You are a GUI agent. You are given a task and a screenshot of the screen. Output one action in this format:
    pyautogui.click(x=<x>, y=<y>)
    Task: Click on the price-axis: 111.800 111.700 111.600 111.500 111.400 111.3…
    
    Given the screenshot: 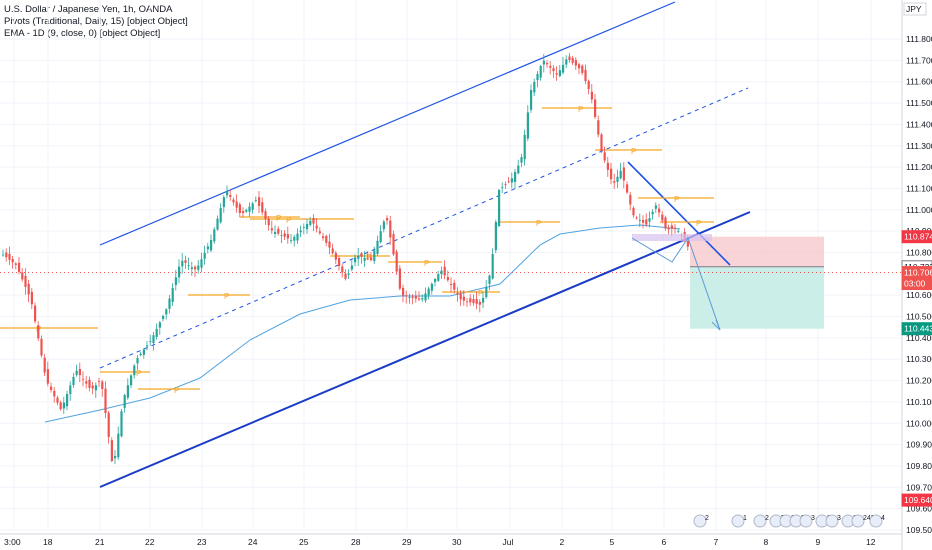 What is the action you would take?
    pyautogui.click(x=916, y=275)
    